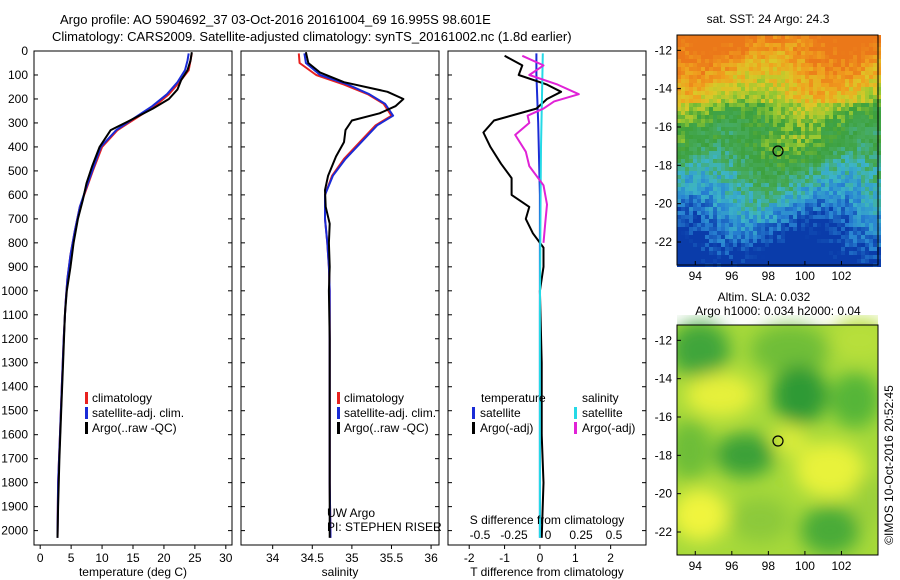  What do you see at coordinates (14, 459) in the screenshot?
I see `depth-tick-label: 1700` at bounding box center [14, 459].